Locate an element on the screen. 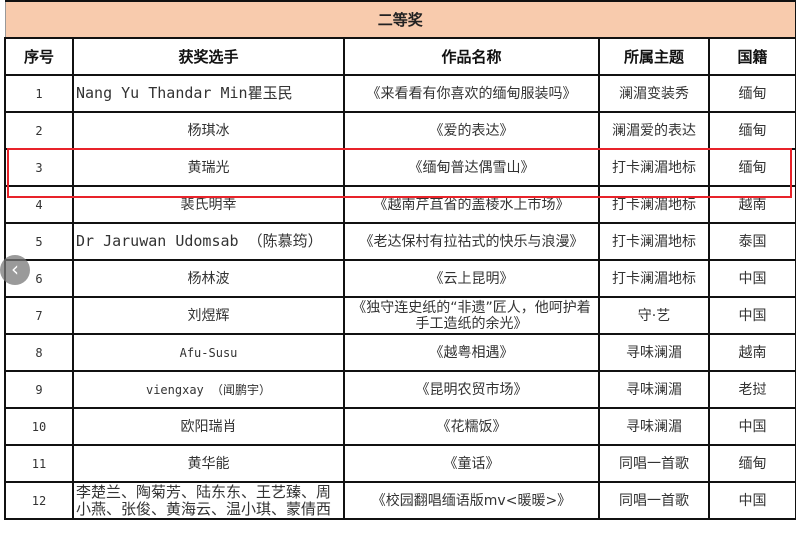 This screenshot has height=540, width=796. table-row: 3 黄瑞光 《缅甸普达偶雪山》 打卡澜湄地标 缅甸 is located at coordinates (400, 167).